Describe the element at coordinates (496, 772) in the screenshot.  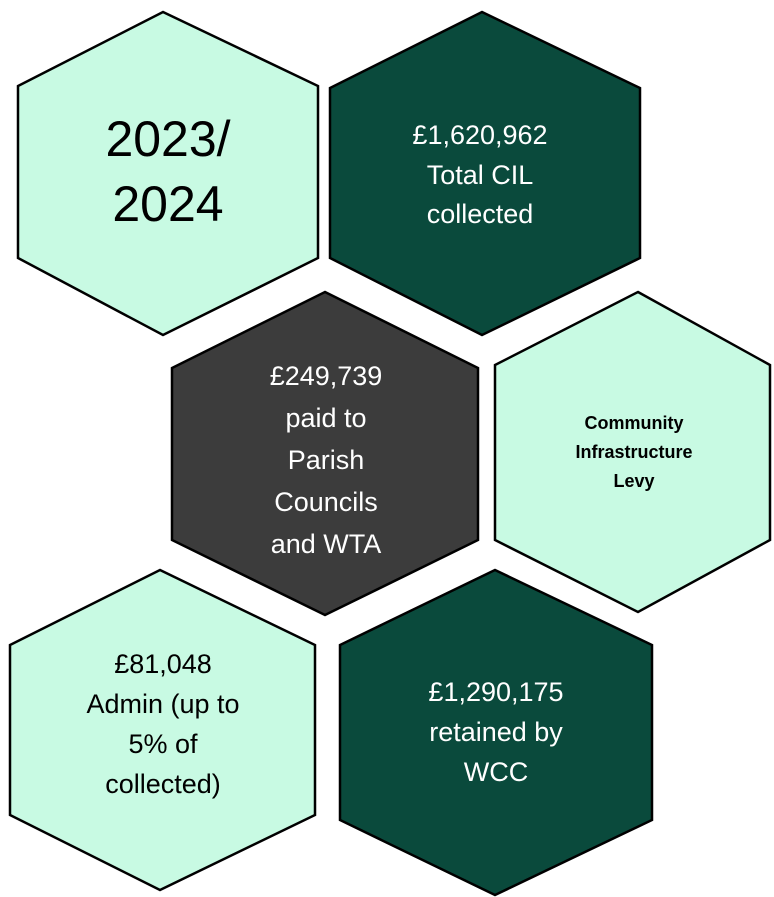
I see `hexagon-text: WCC` at that location.